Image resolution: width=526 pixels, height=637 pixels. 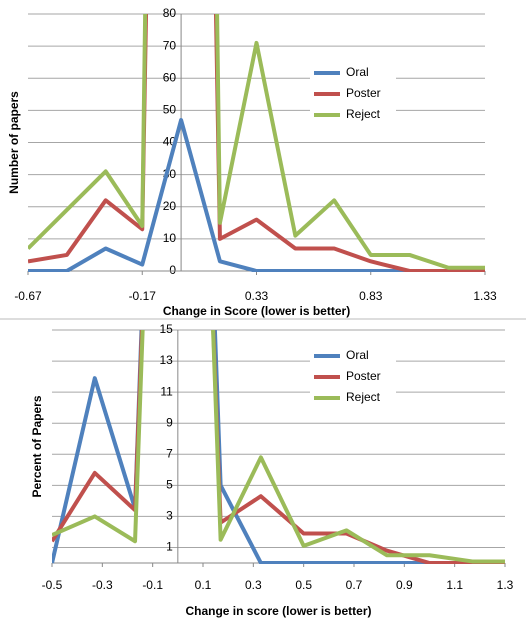 What do you see at coordinates (485, 296) in the screenshot?
I see `x-tick-label: 1.33` at bounding box center [485, 296].